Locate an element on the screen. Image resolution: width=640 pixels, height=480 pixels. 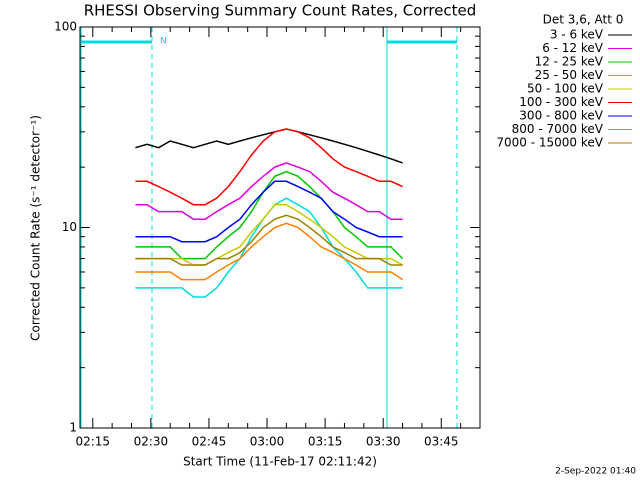
y-tick-label: 10 is located at coordinates (69, 227).